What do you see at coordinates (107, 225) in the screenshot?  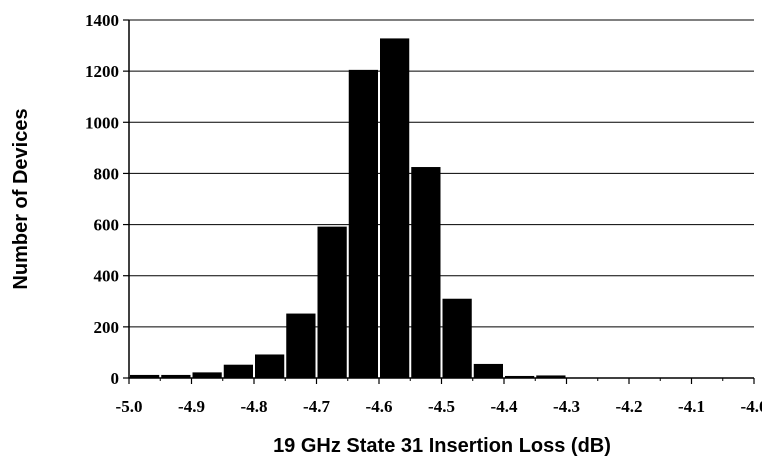 I see `y-tick-label: 600` at bounding box center [107, 225].